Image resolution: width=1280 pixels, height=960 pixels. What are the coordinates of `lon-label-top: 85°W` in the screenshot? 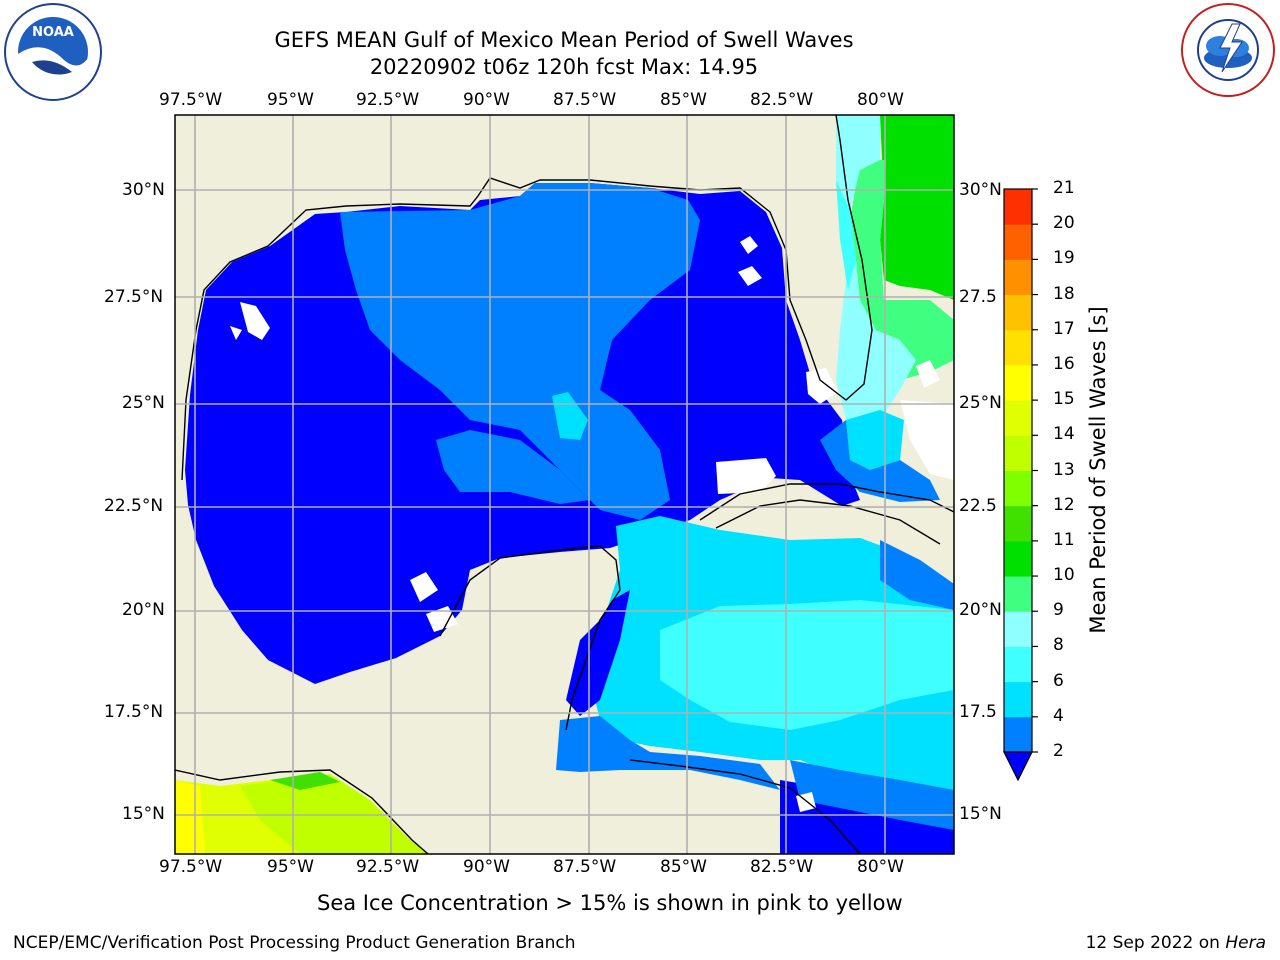 It's located at (683, 100).